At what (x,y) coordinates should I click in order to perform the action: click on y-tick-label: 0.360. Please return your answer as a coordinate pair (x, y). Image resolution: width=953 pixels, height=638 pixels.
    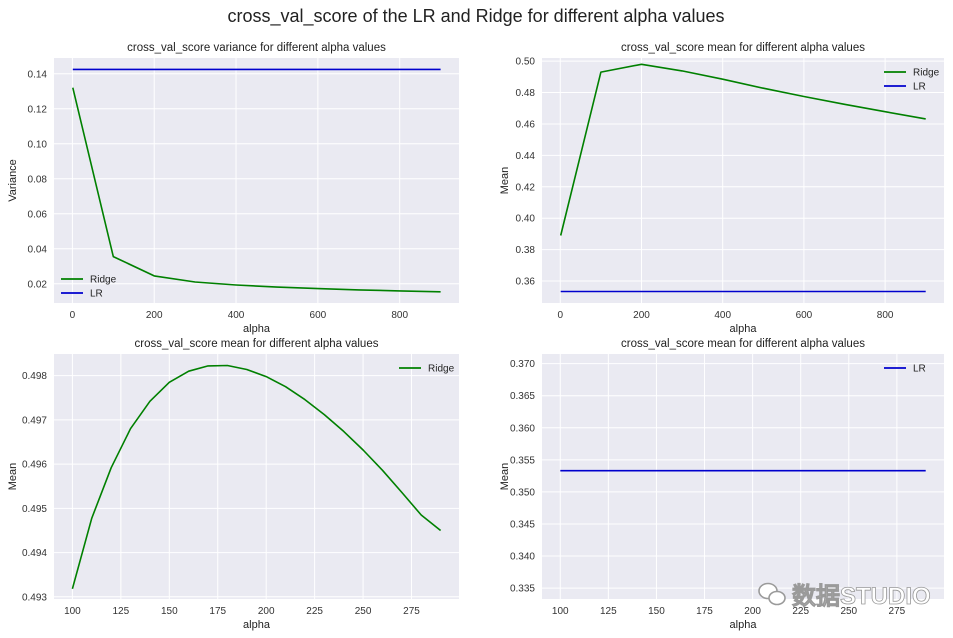
    Looking at the image, I should click on (522, 428).